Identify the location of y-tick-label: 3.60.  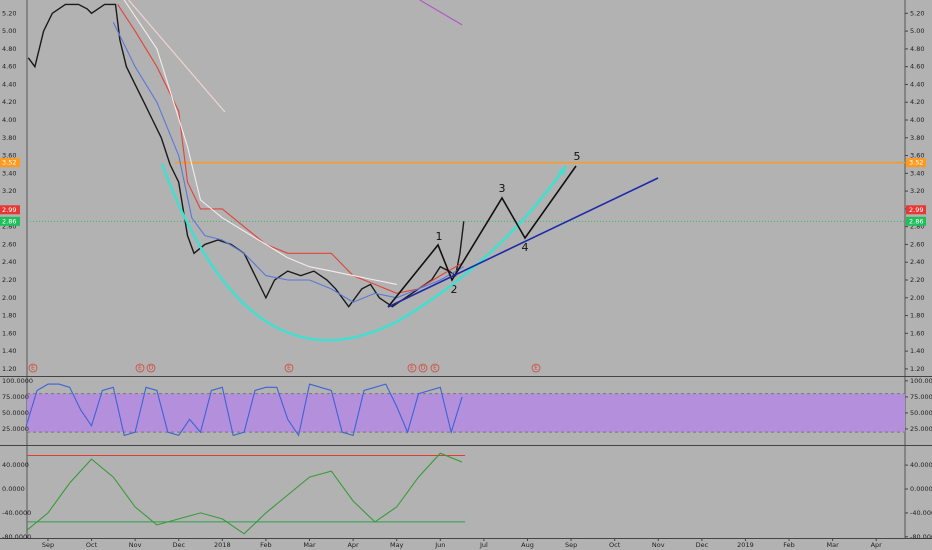
(917, 156).